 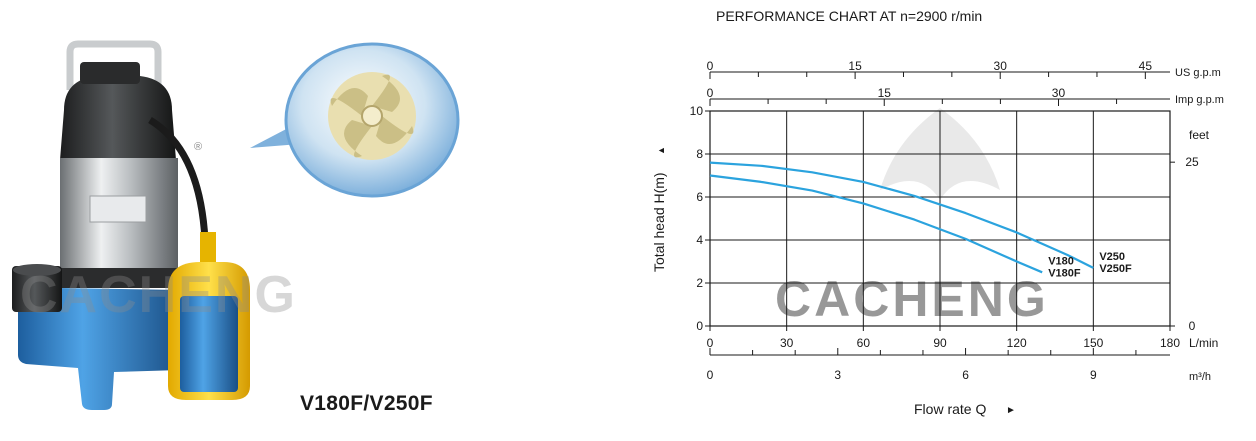 What do you see at coordinates (1192, 326) in the screenshot?
I see `right-axis-tick-label: 0` at bounding box center [1192, 326].